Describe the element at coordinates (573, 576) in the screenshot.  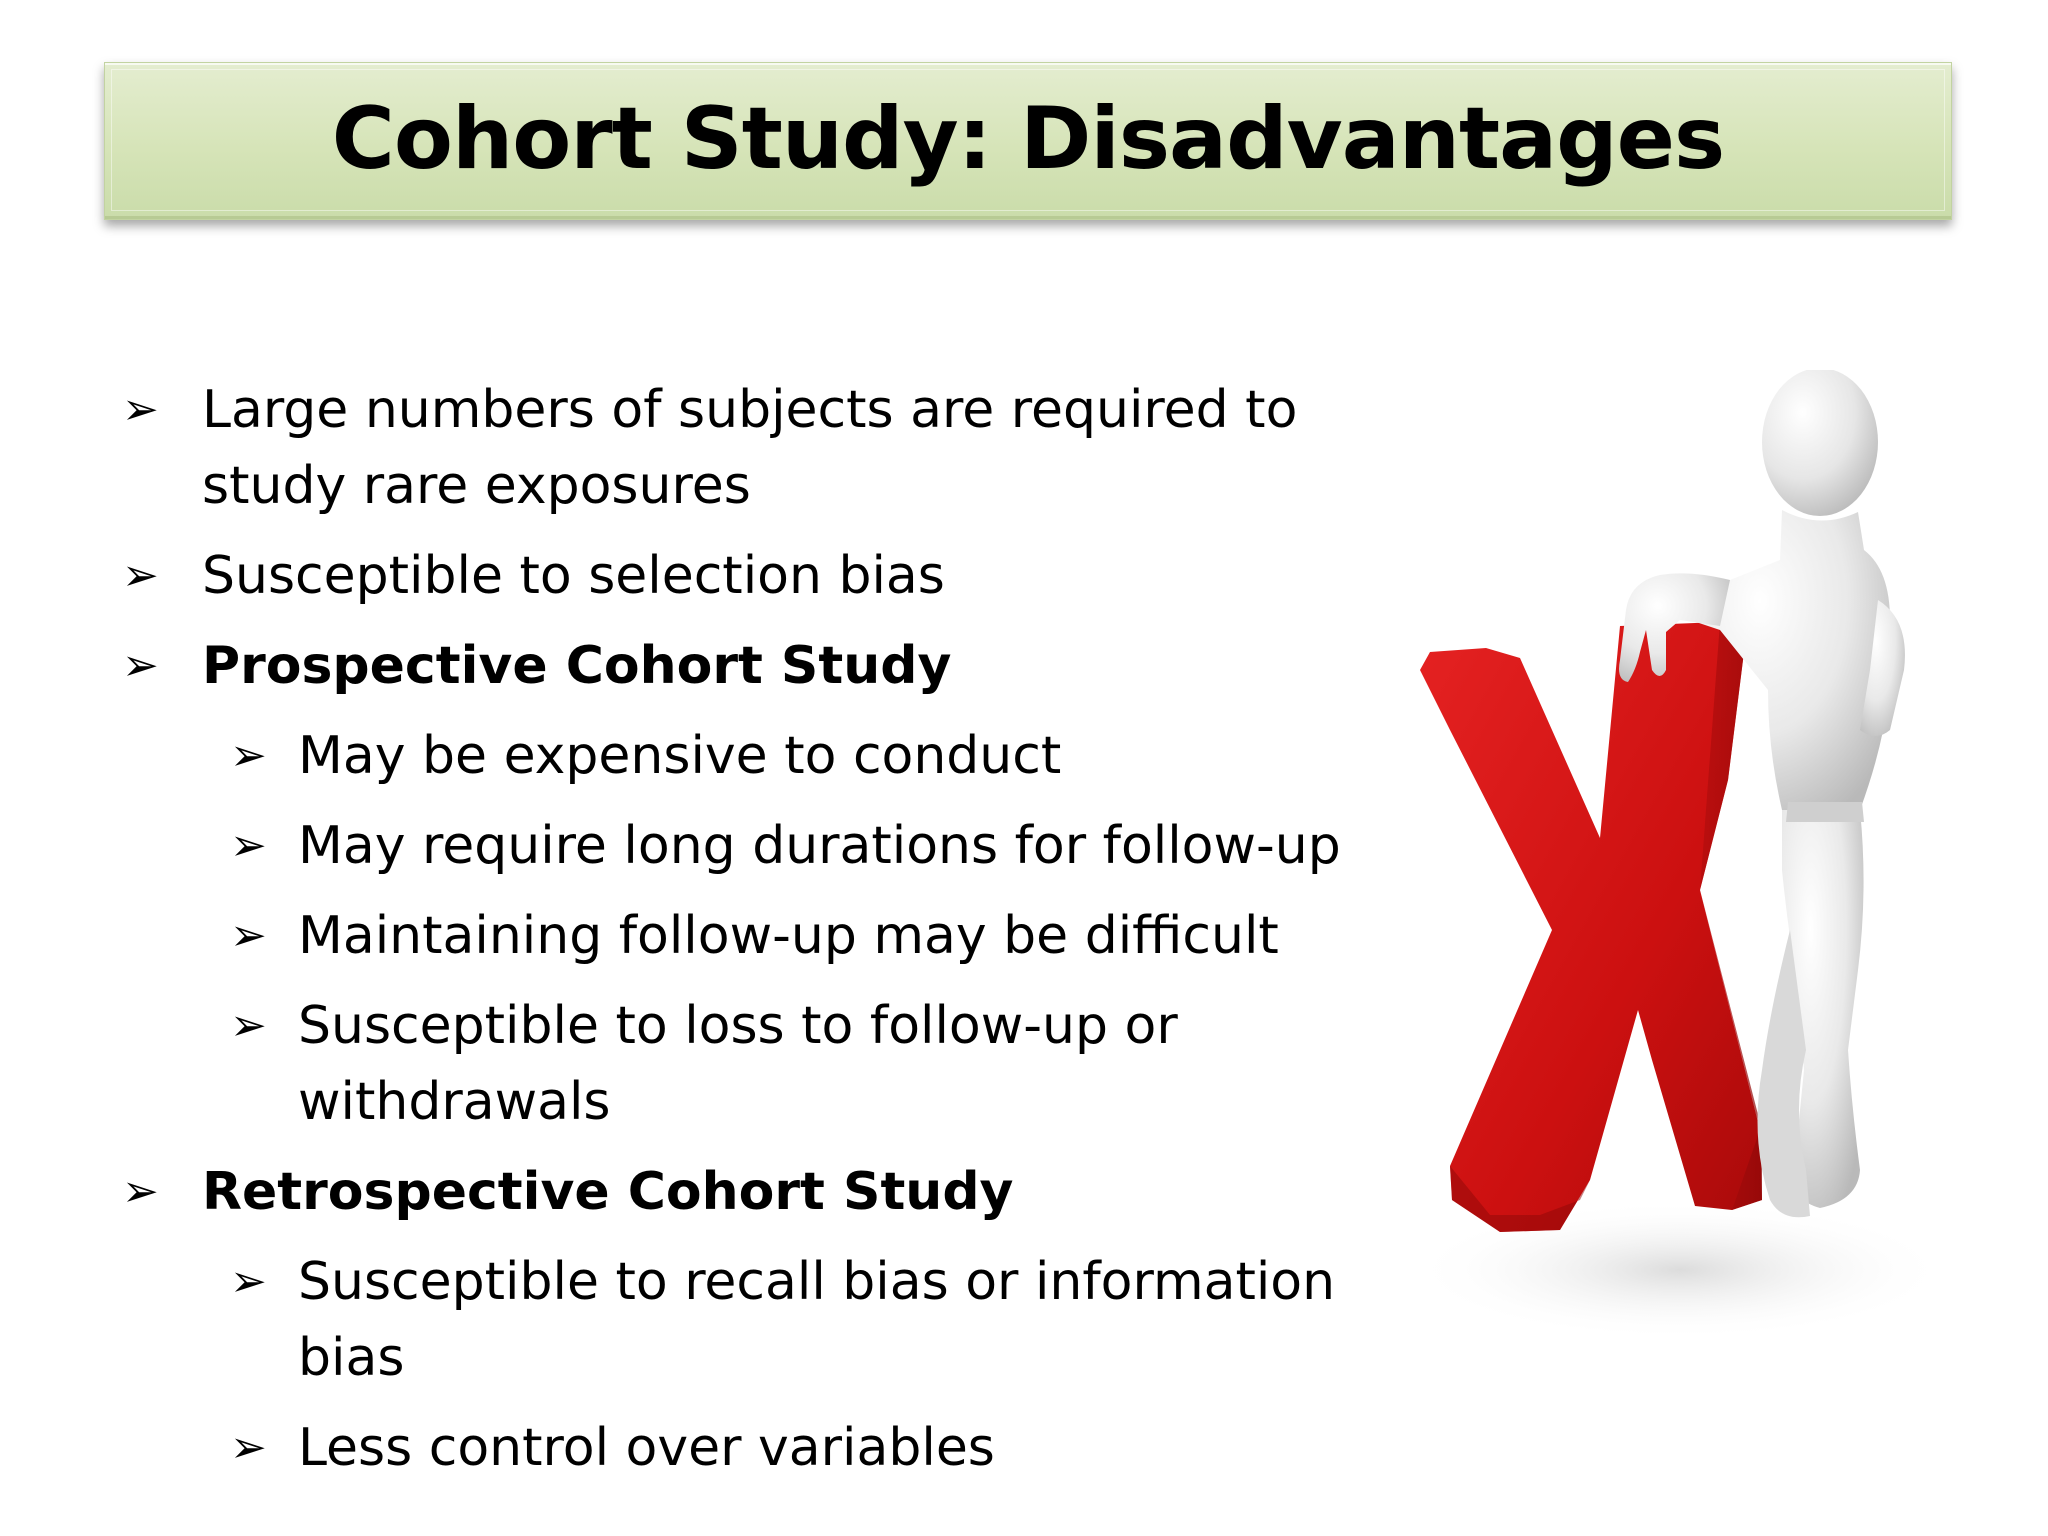
I see `bullet-text: Susceptible to selection bias` at that location.